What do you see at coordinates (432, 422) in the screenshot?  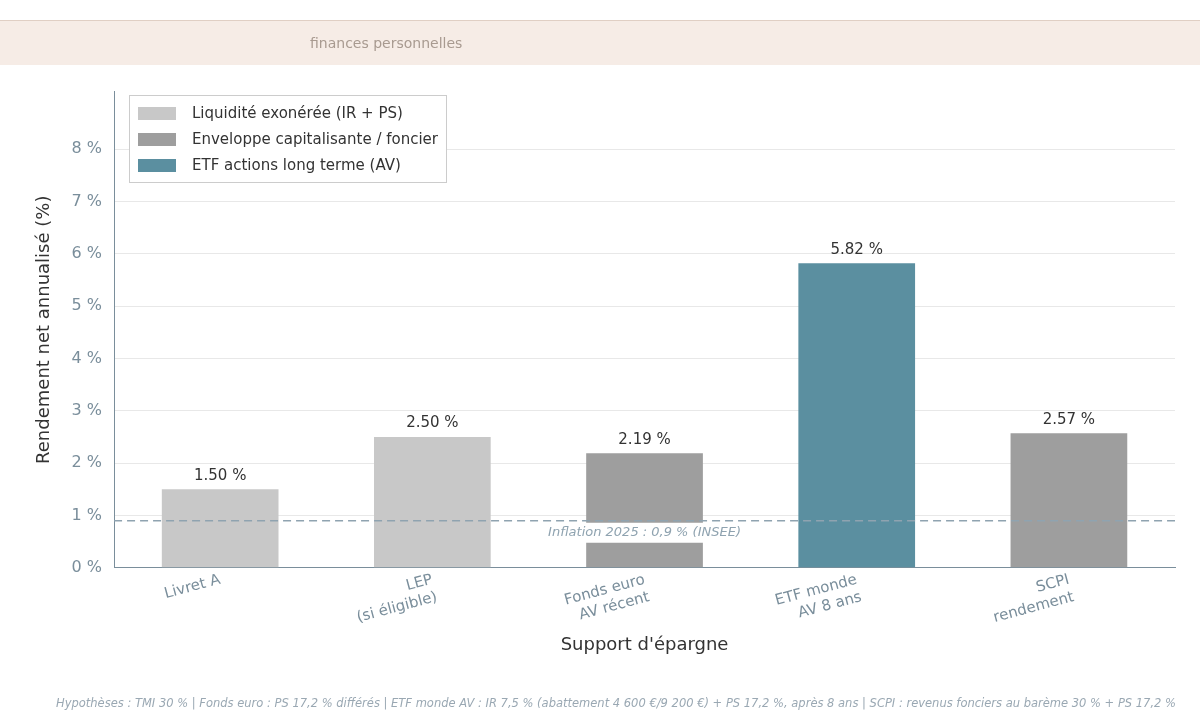 I see `data-label: 2.50 %` at bounding box center [432, 422].